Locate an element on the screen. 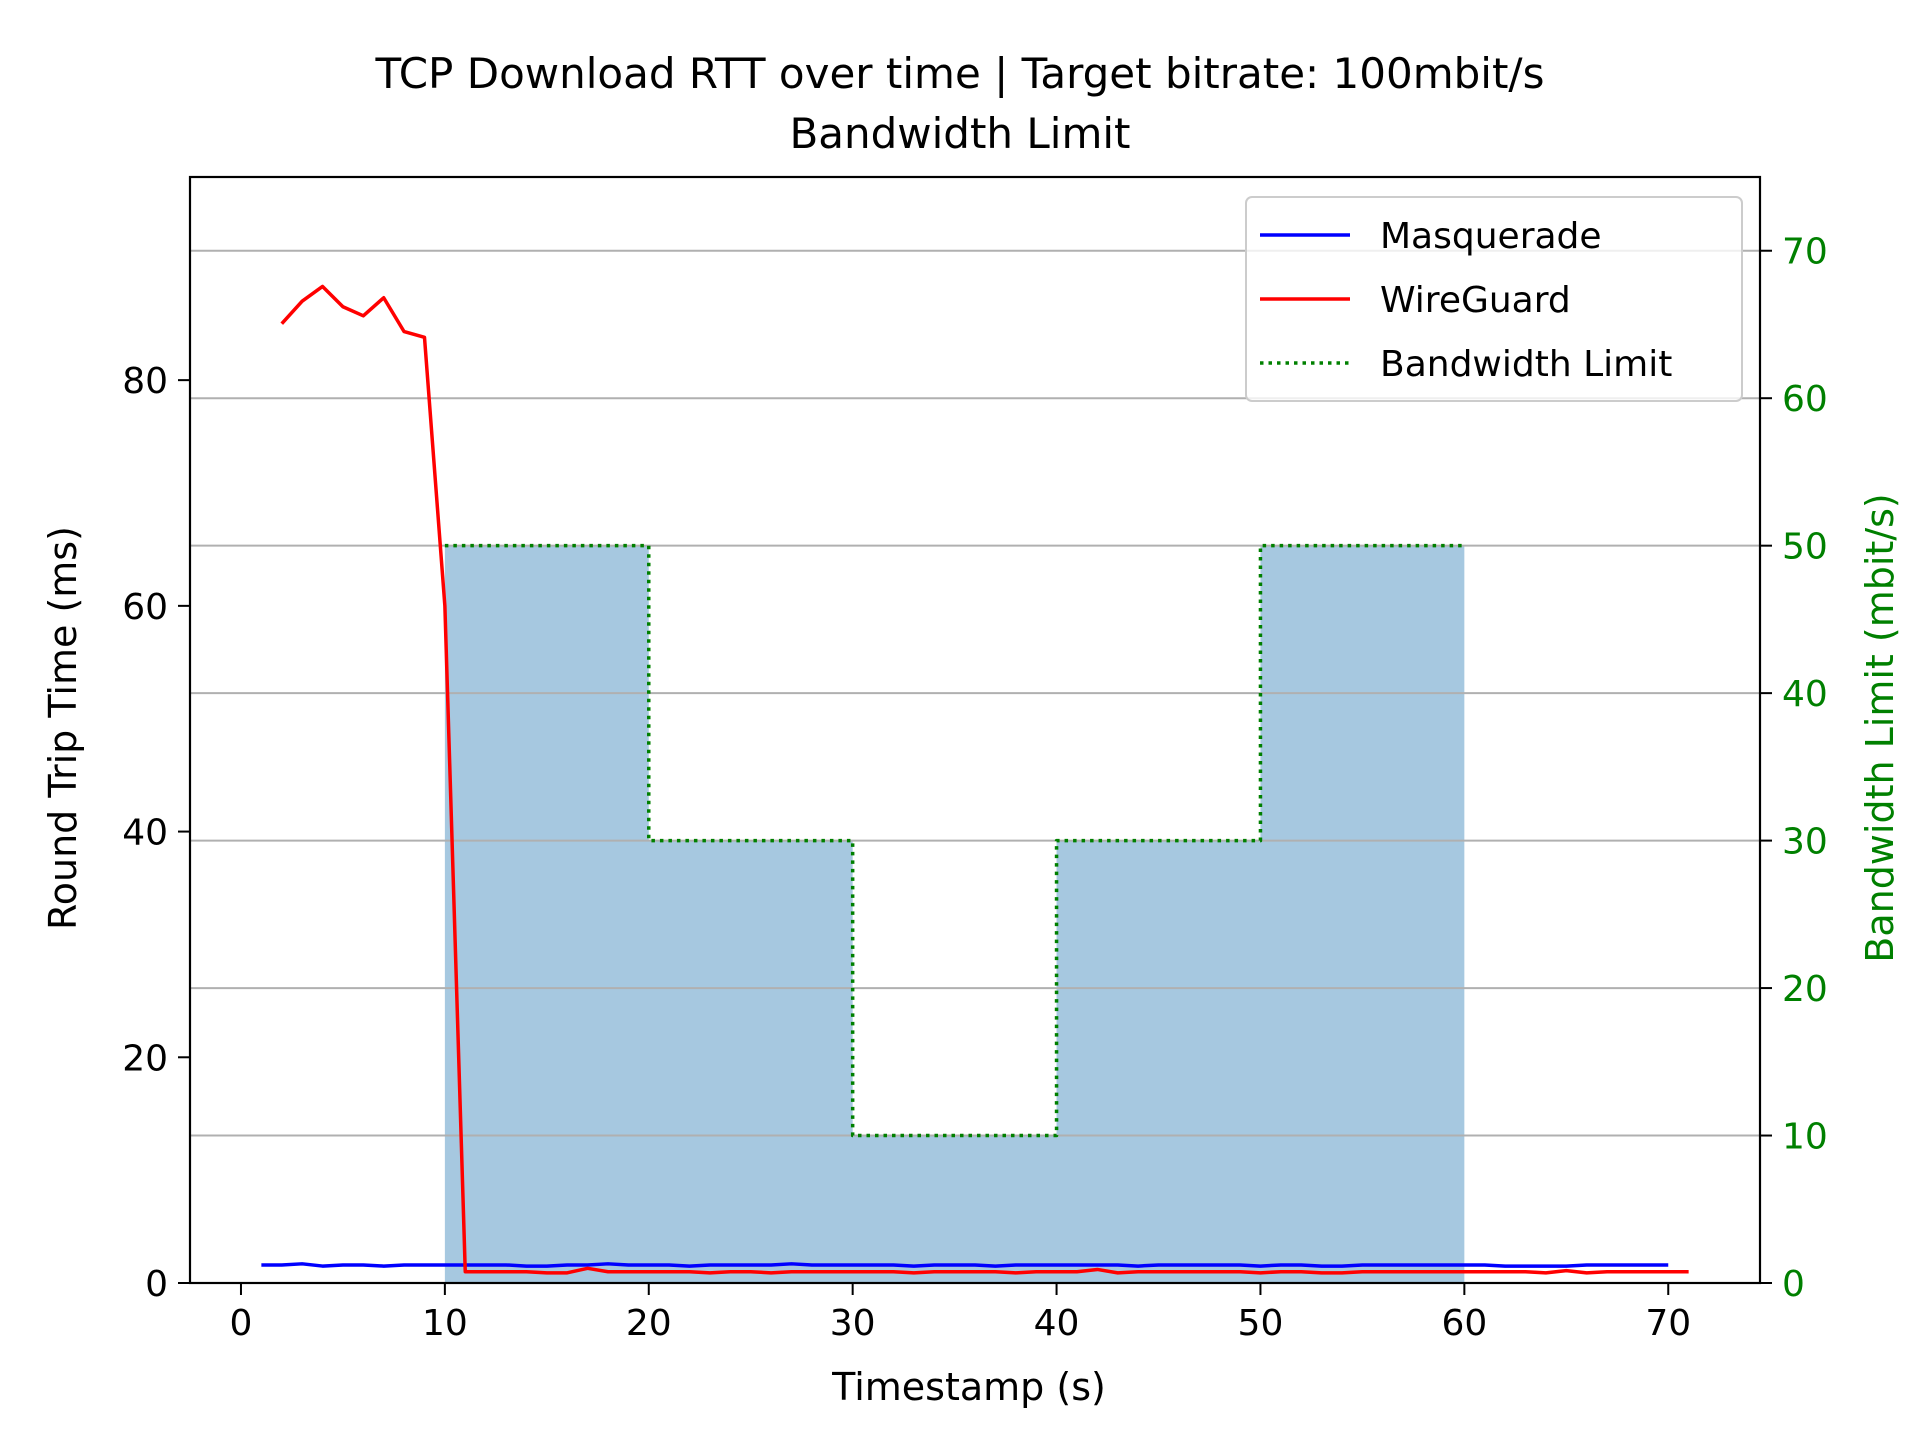 The height and width of the screenshot is (1440, 1920). x-tick-label: 40 is located at coordinates (1057, 1323).